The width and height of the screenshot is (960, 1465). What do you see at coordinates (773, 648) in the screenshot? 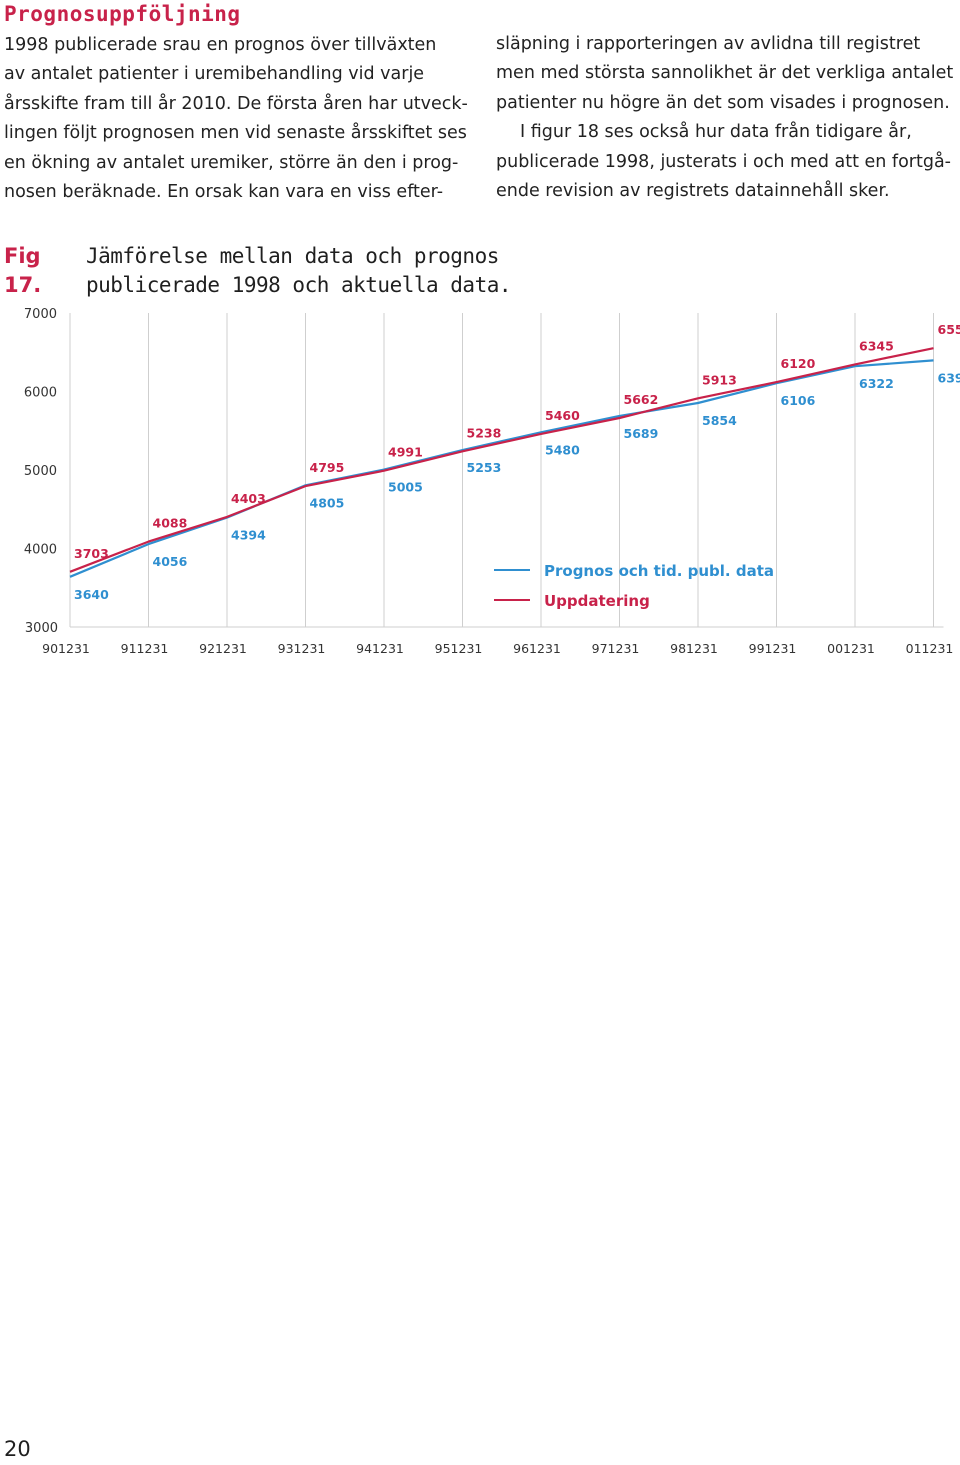
I see `x-tick-label: 991231` at bounding box center [773, 648].